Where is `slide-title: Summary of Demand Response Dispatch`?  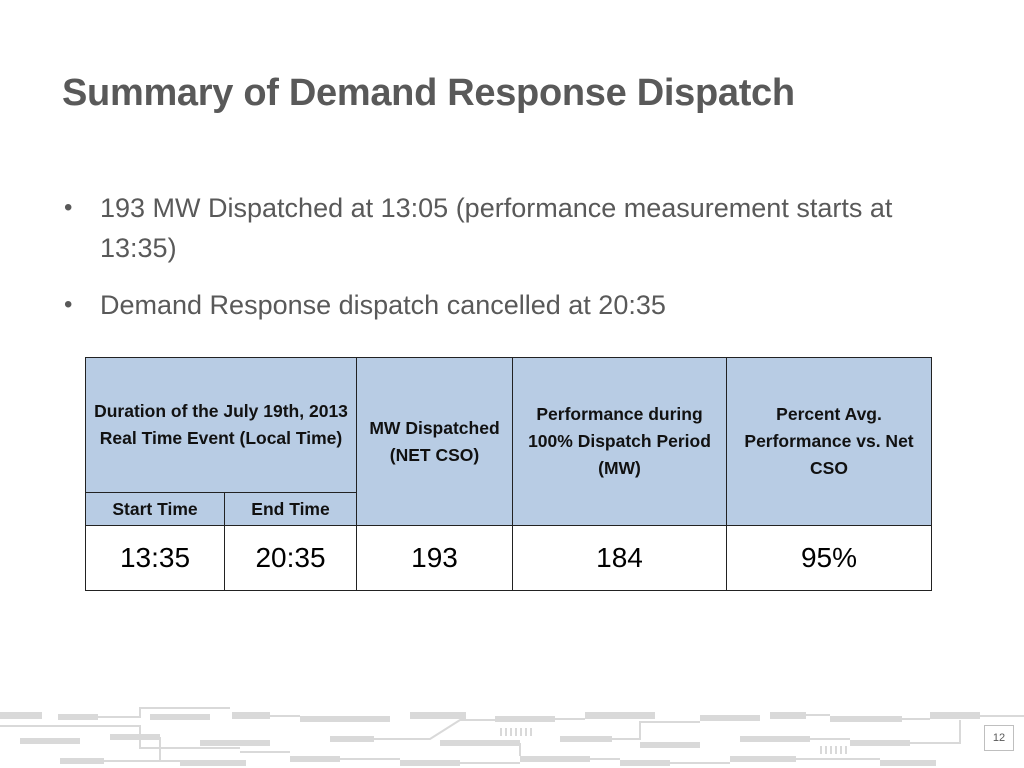 slide-title: Summary of Demand Response Dispatch is located at coordinates (428, 93).